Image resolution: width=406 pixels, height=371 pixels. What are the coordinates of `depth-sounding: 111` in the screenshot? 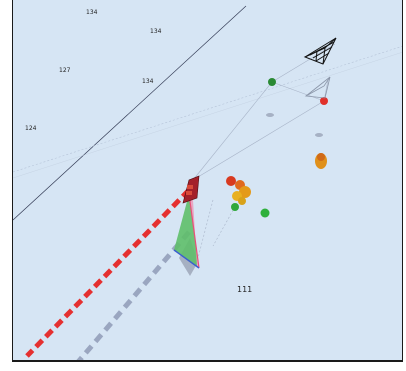 It's located at (244, 289).